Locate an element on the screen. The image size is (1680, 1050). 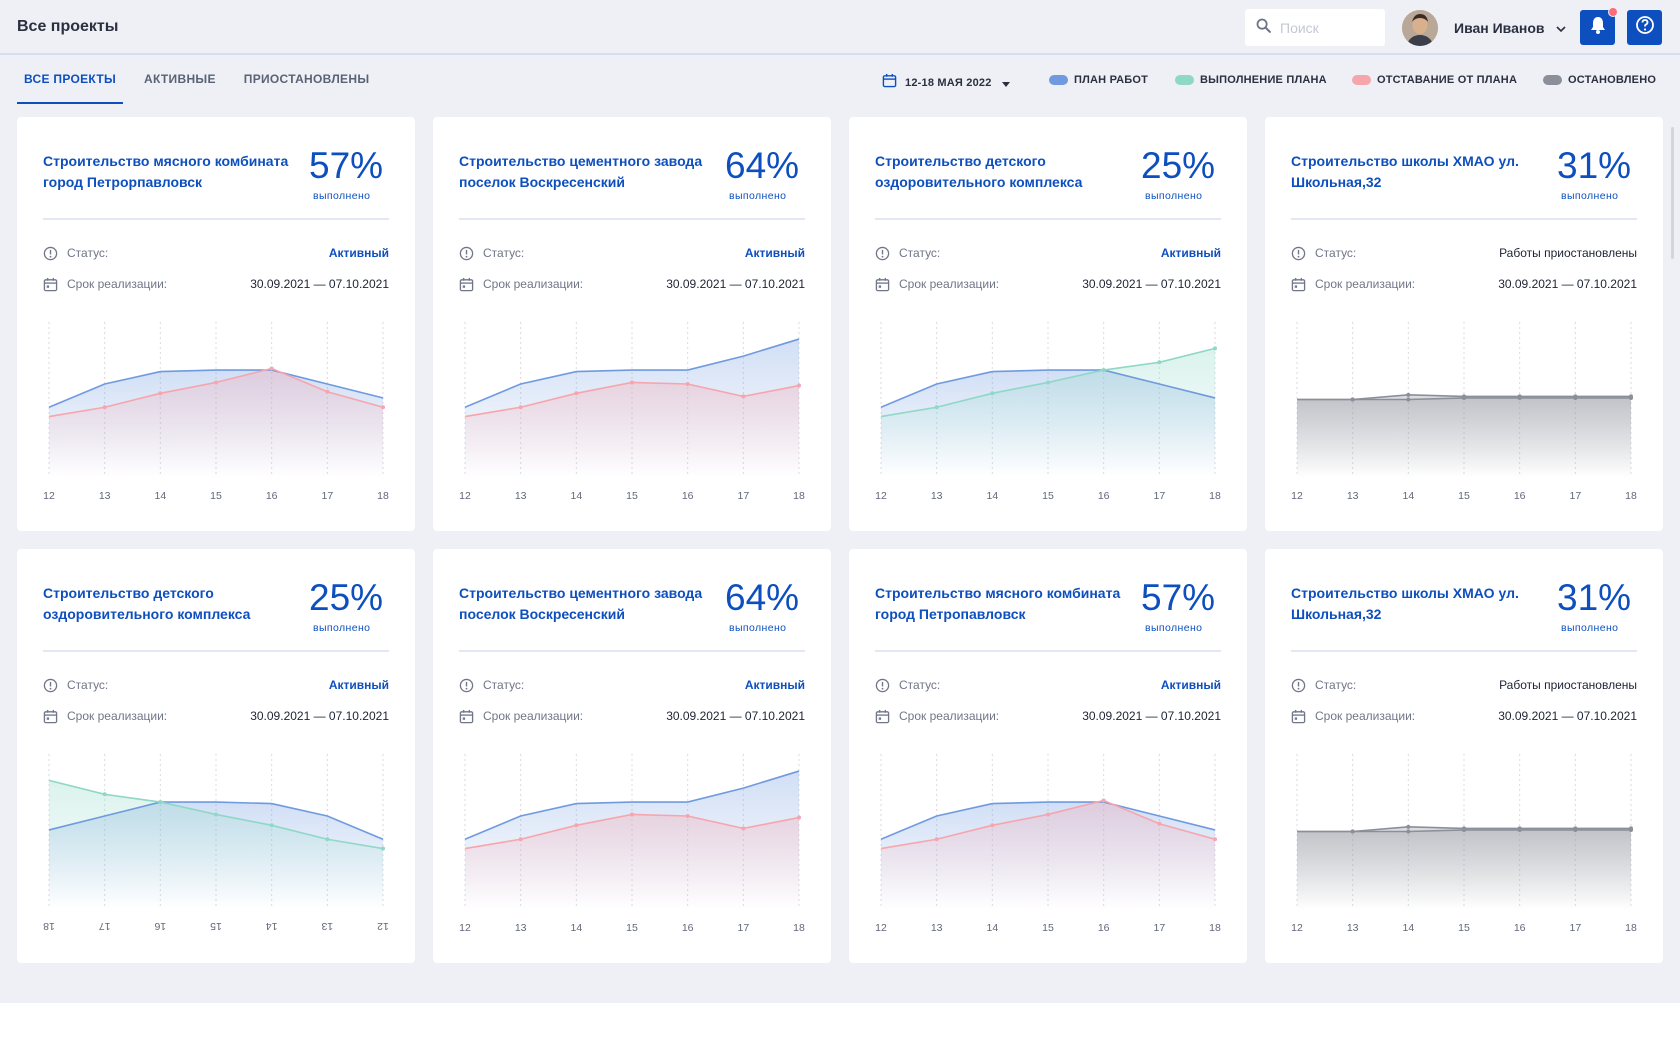
user-menu: Иван Иванов is located at coordinates (1484, 28).